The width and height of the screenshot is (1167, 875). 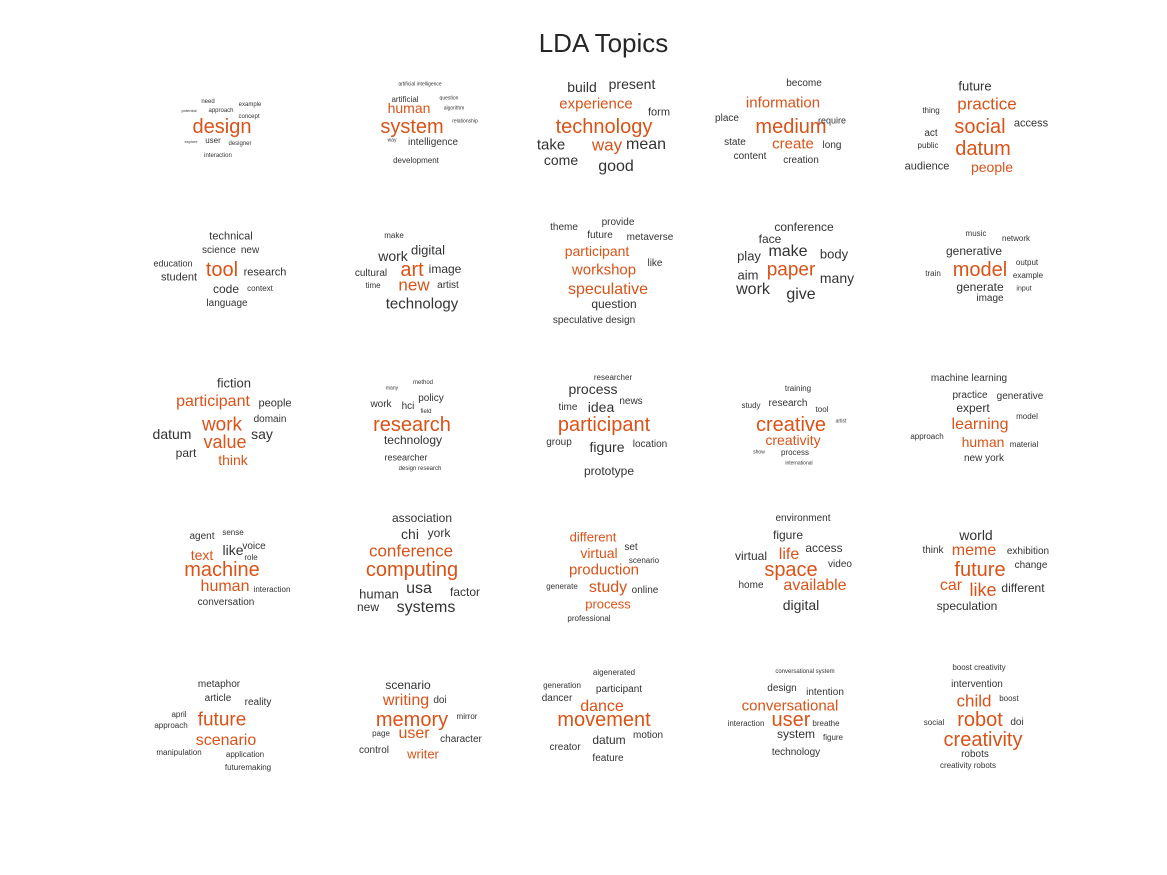 I want to click on topic-word: train, so click(x=933, y=273).